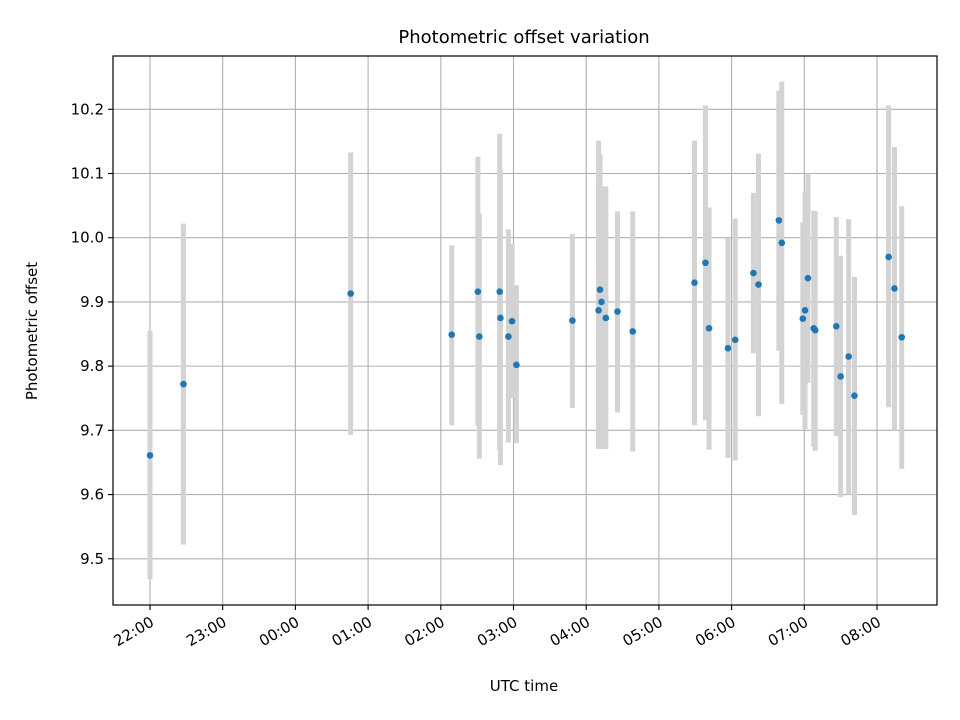 This screenshot has height=720, width=960. Describe the element at coordinates (32, 331) in the screenshot. I see `y-axis-label: Photometric offset` at that location.